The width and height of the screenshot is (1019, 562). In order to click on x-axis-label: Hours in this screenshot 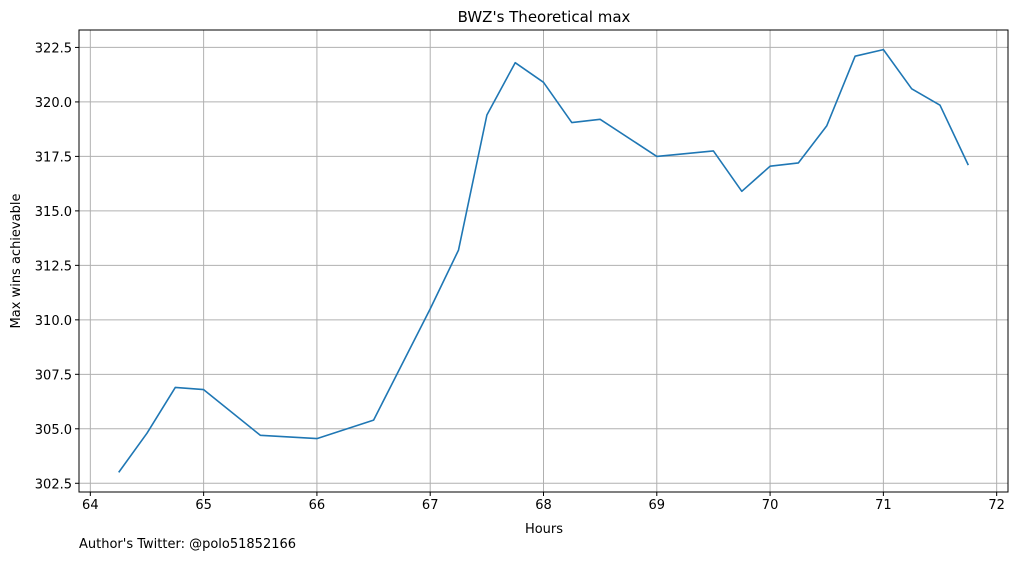, I will do `click(544, 529)`.